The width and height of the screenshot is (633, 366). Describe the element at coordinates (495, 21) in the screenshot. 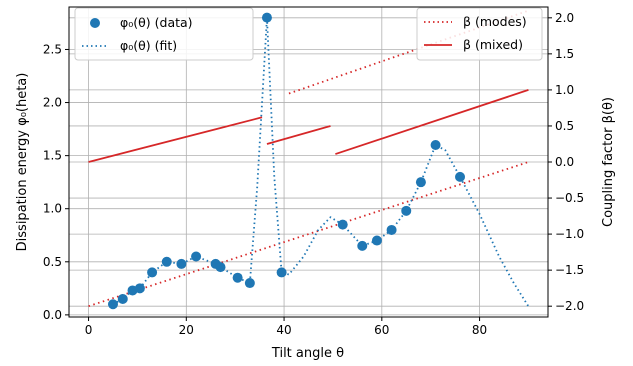

I see `legend-entry-beta-modes: β (modes)` at that location.